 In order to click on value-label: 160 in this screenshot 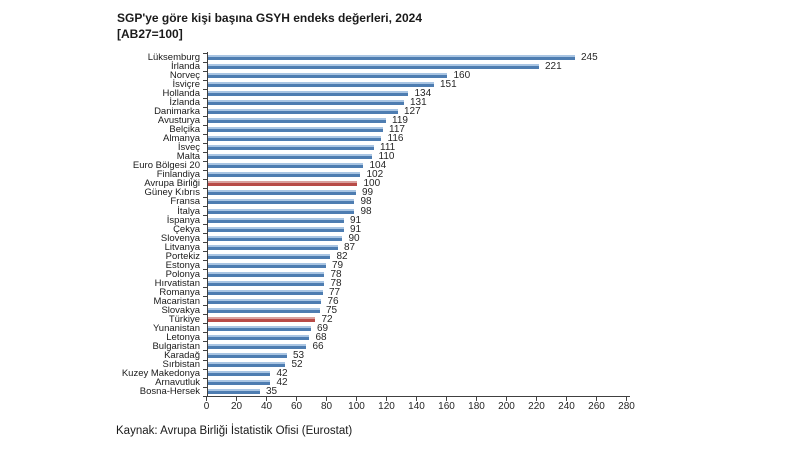, I will do `click(462, 76)`.